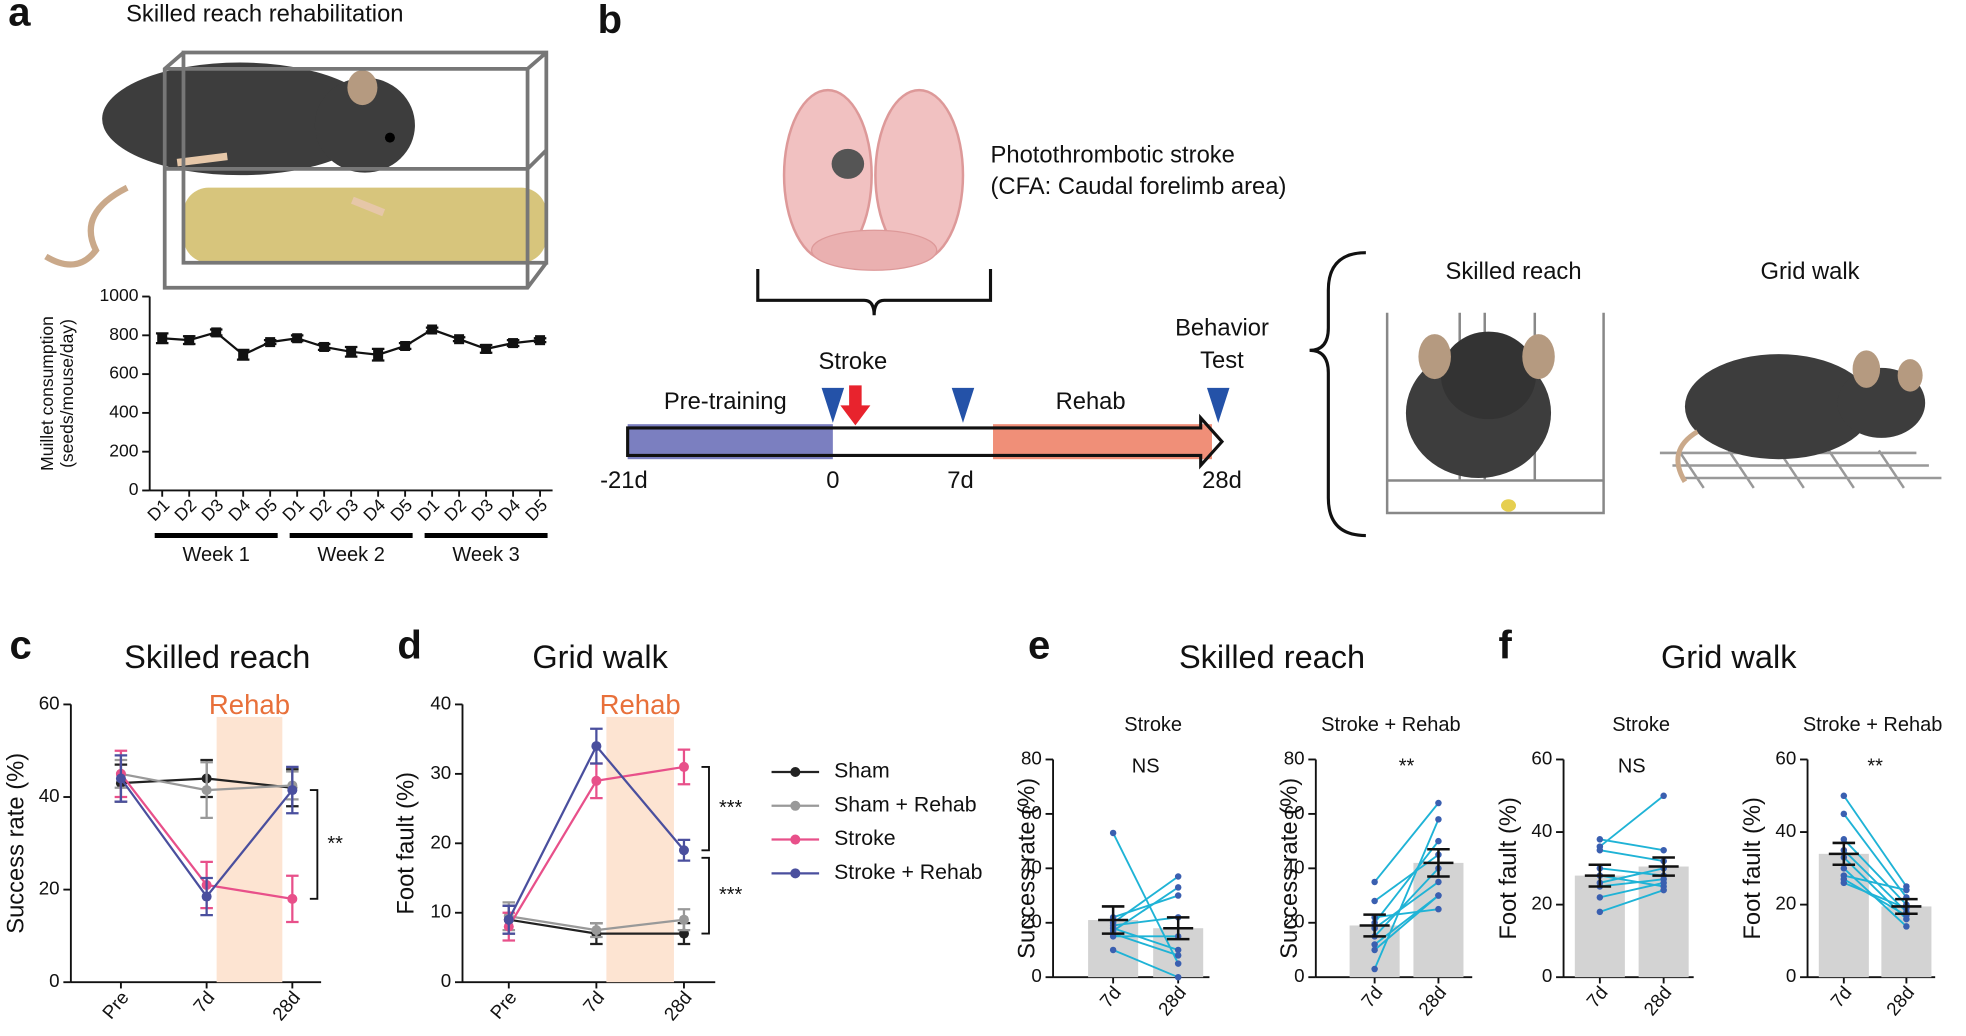 The width and height of the screenshot is (1966, 1036). Describe the element at coordinates (725, 401) in the screenshot. I see `phase-label: Pre-training` at that location.